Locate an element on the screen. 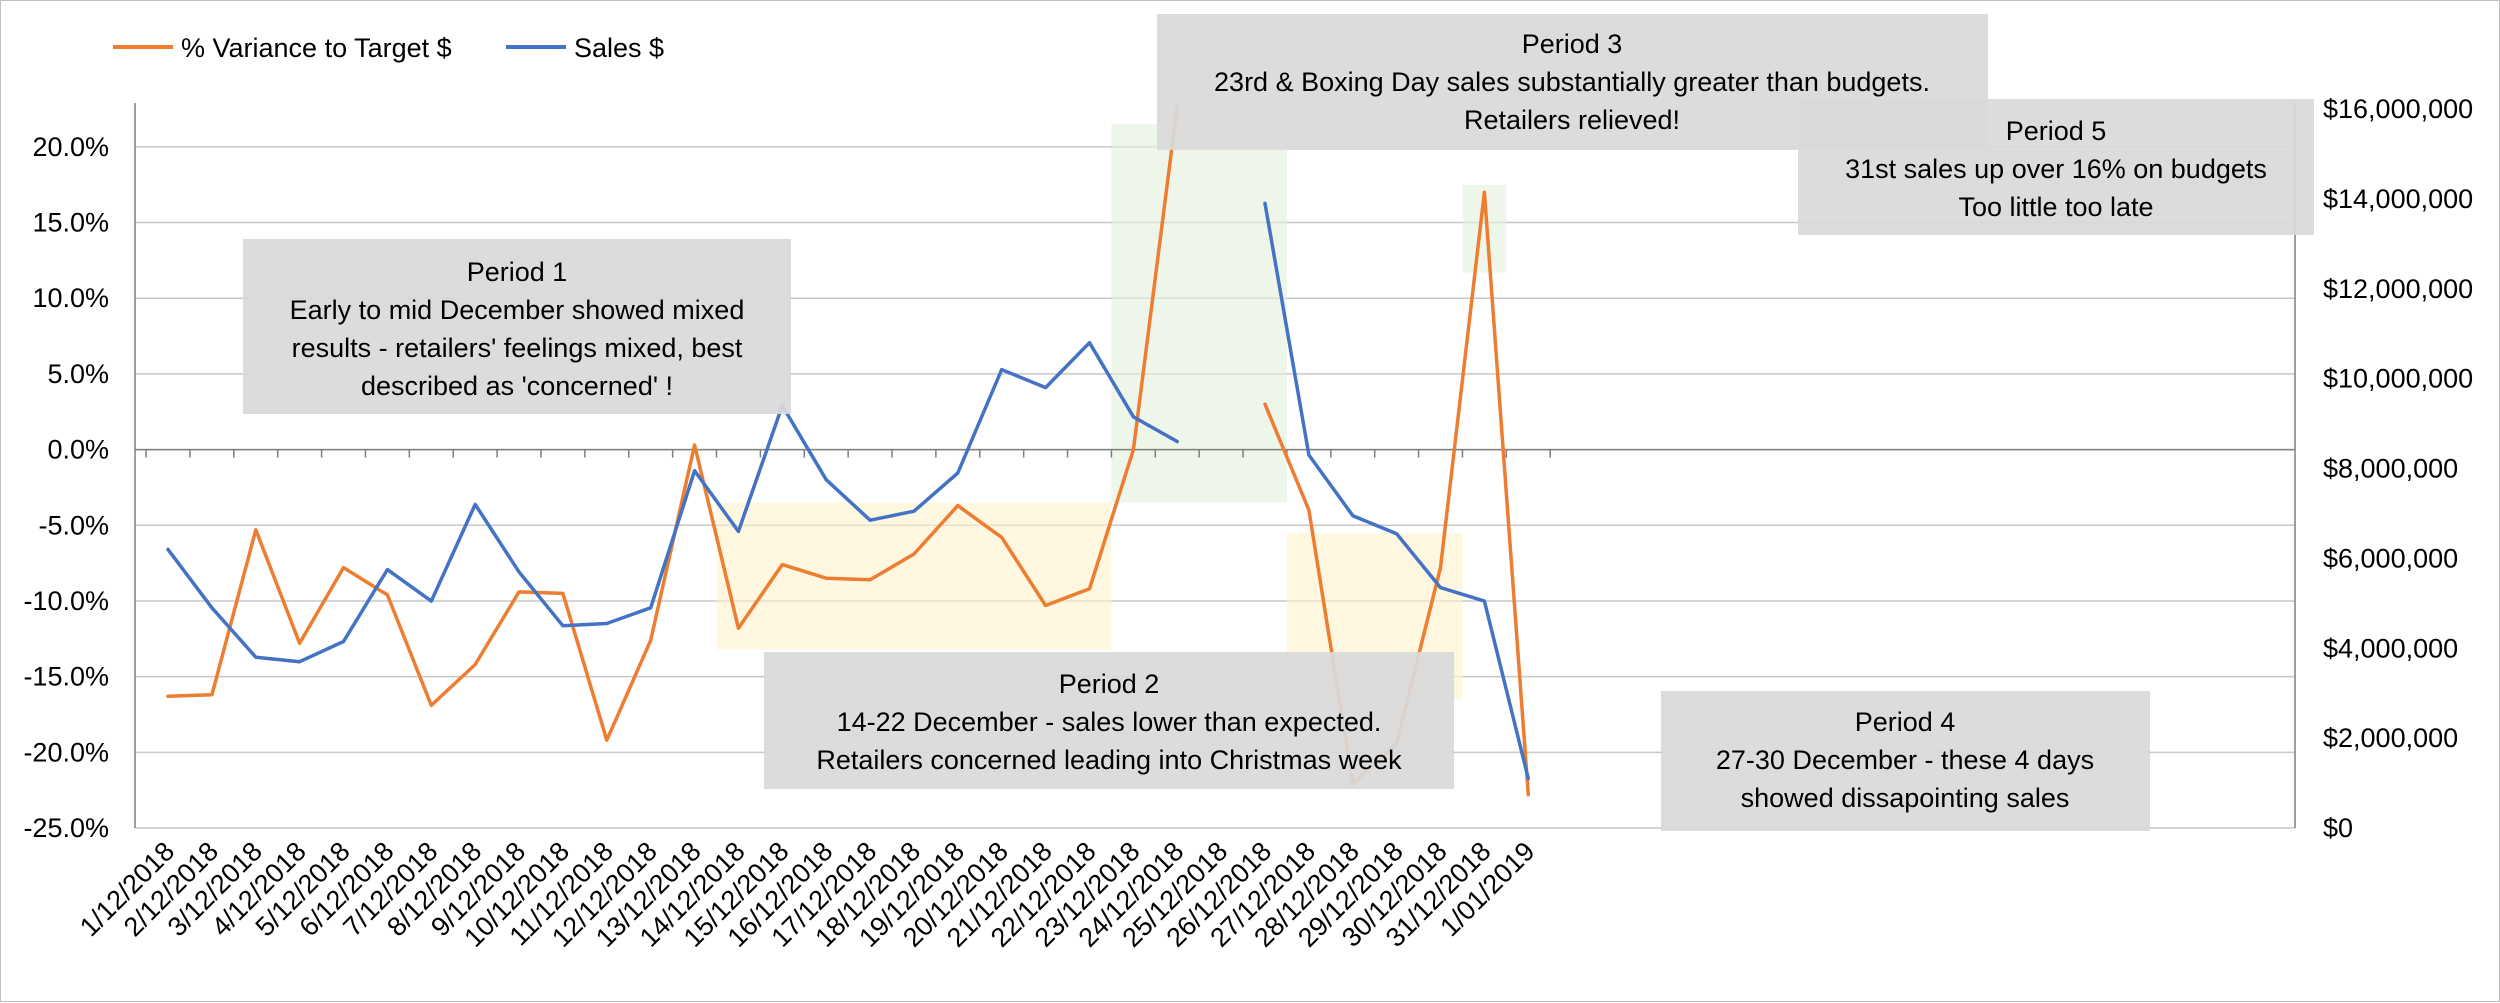  right-tick-label: $12,000,000 is located at coordinates (2398, 289).